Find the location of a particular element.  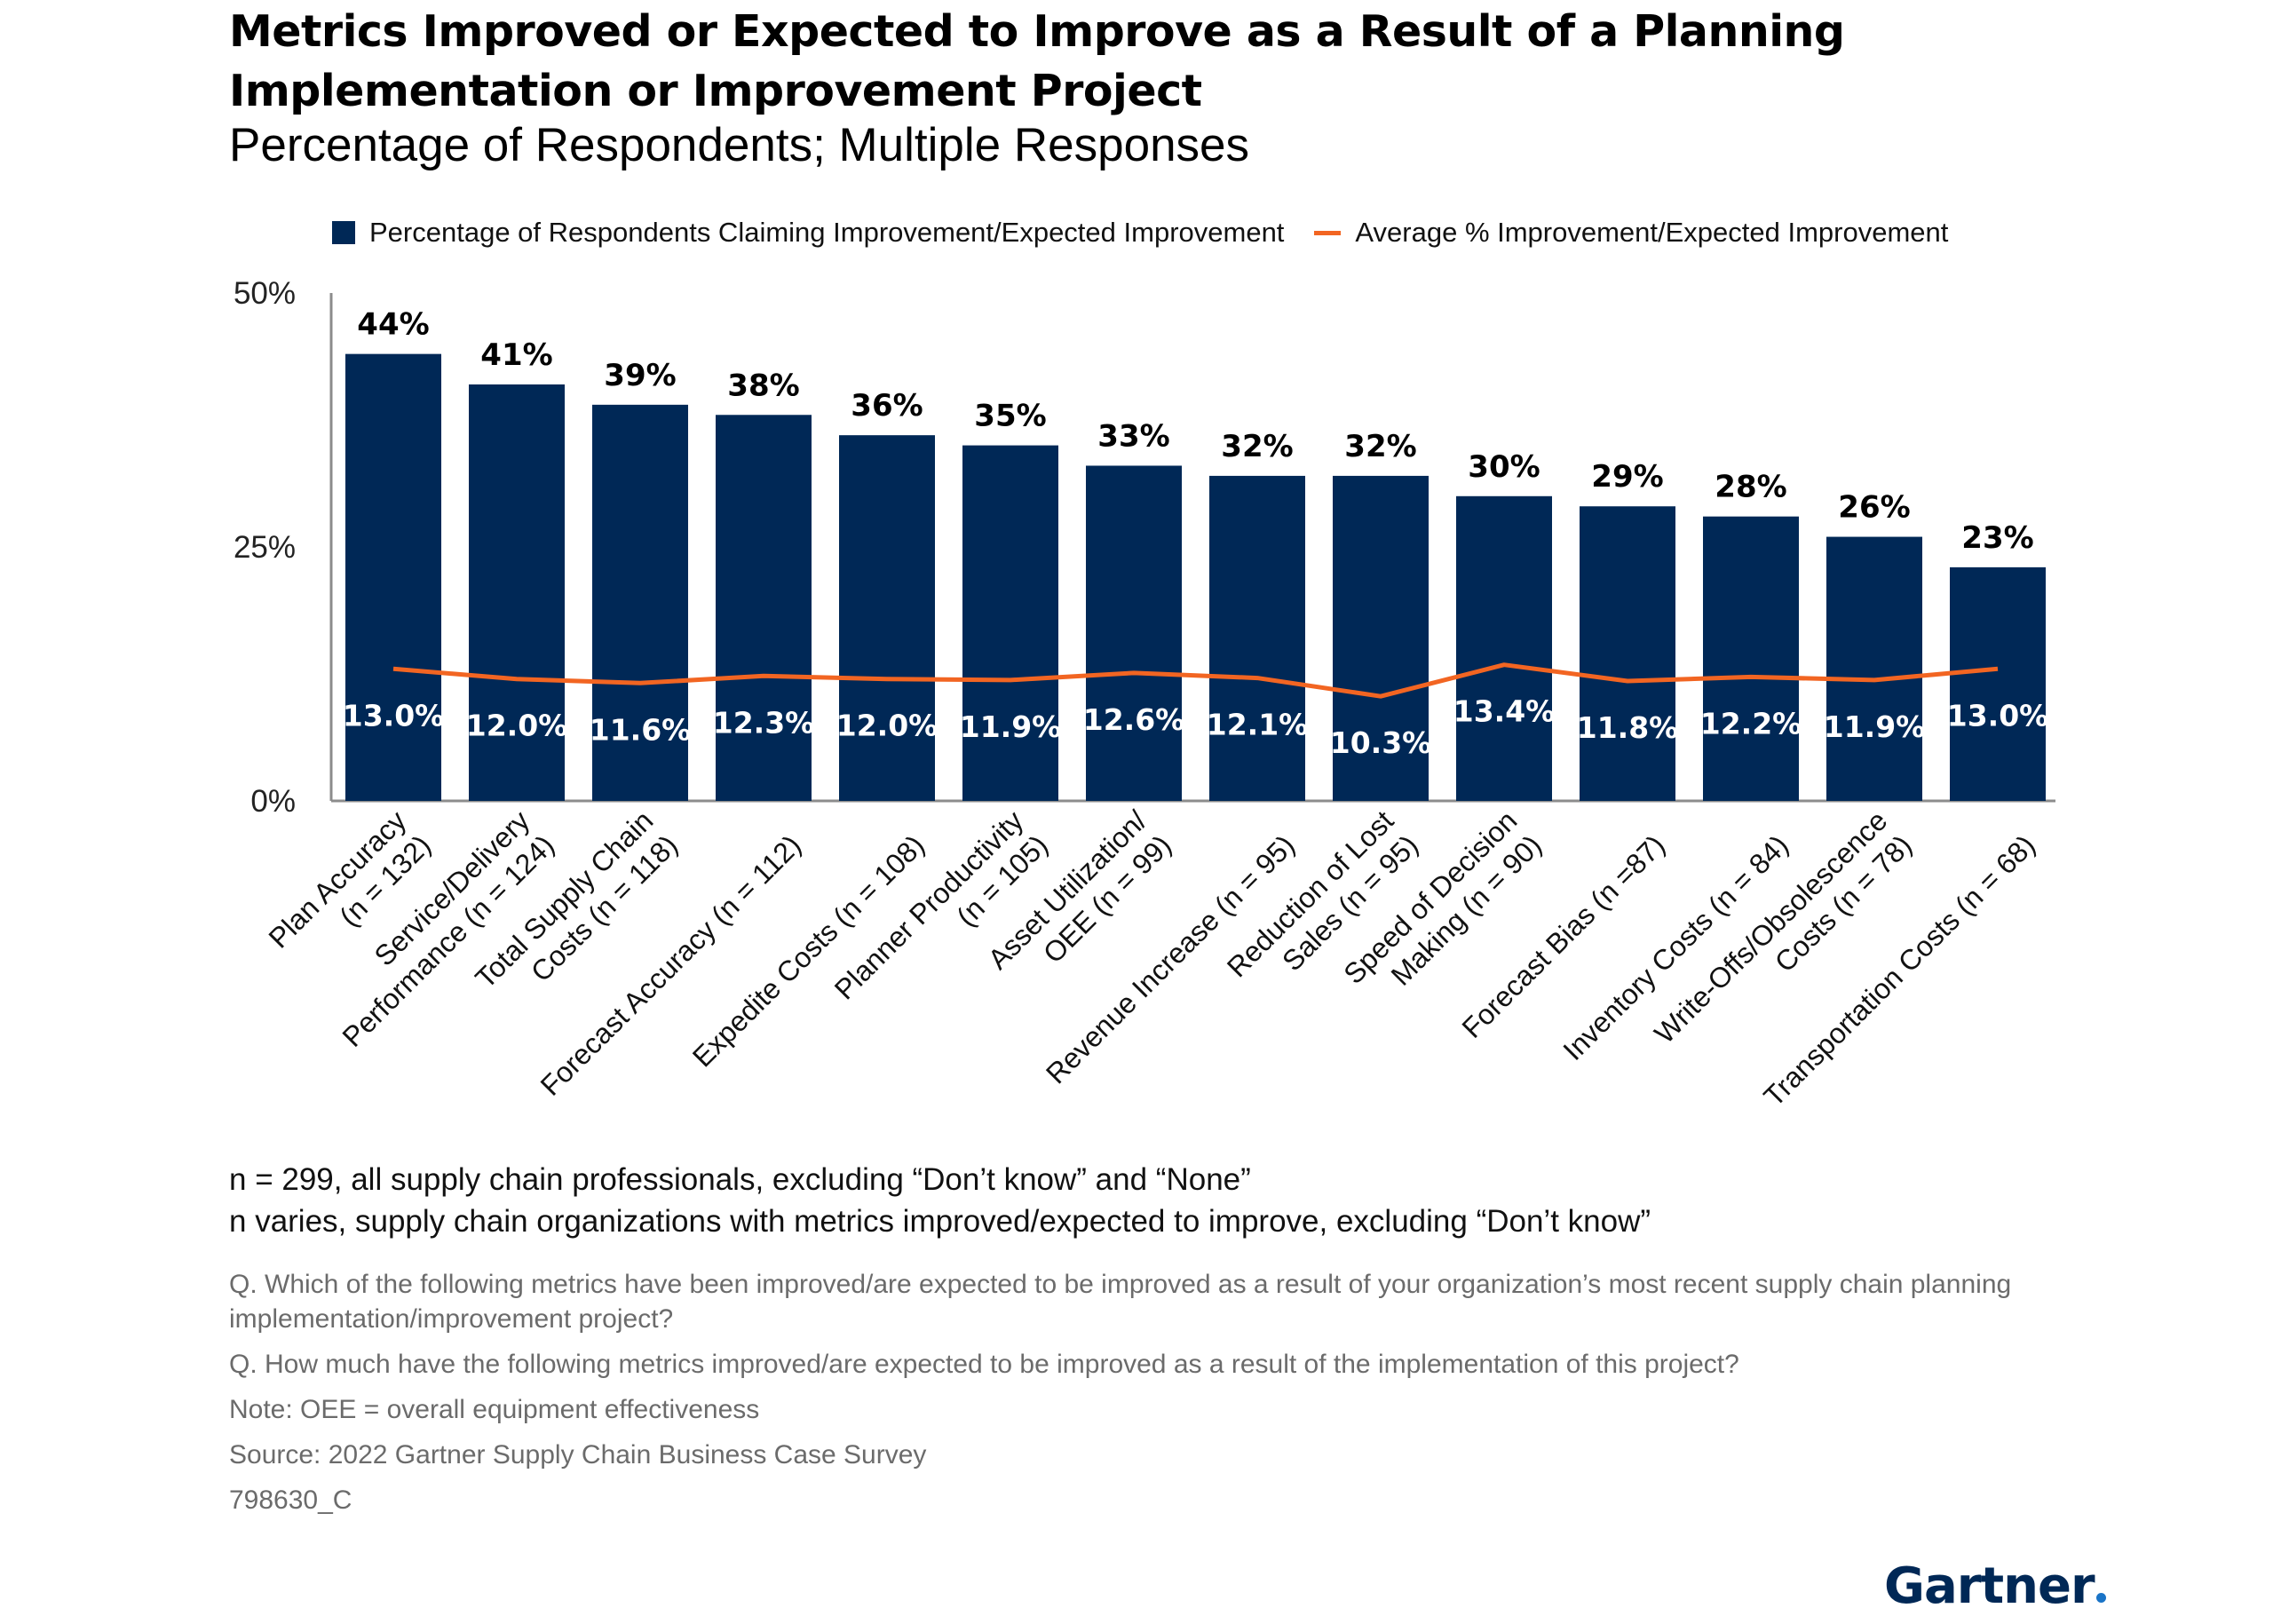

bar-value-label: 33% is located at coordinates (1133, 436).